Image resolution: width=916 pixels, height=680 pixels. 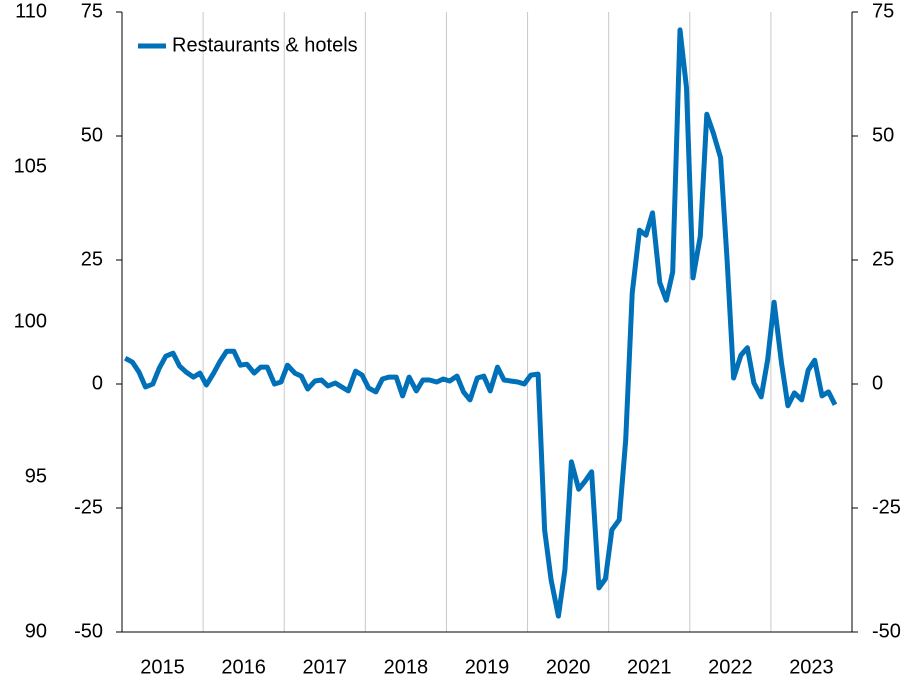 I want to click on y-tick-label: 0, so click(x=97, y=383).